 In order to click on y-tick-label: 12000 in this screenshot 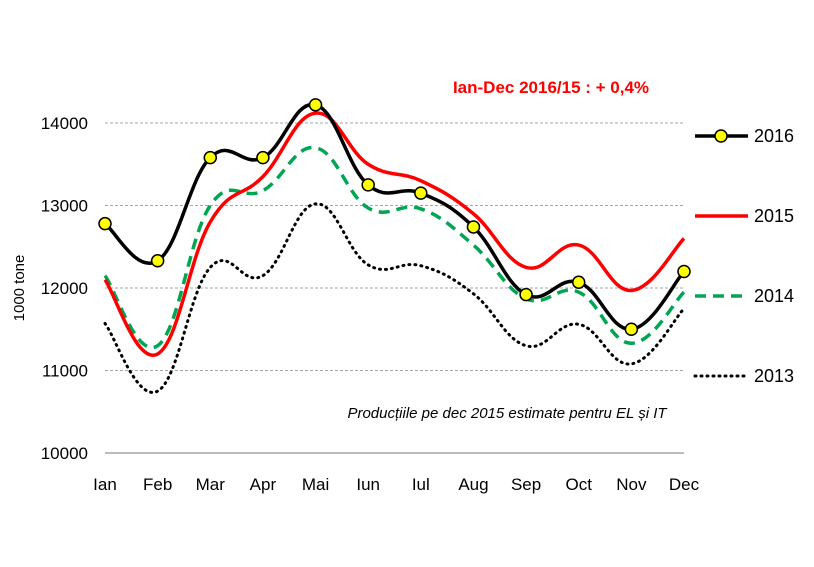, I will do `click(64, 288)`.